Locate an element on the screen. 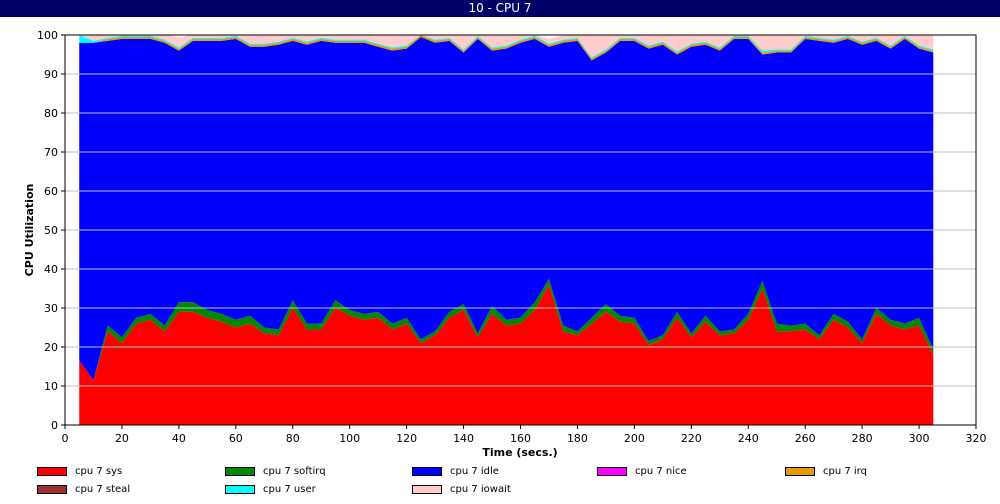 The height and width of the screenshot is (504, 1000). y-tick-label: 30 is located at coordinates (51, 308).